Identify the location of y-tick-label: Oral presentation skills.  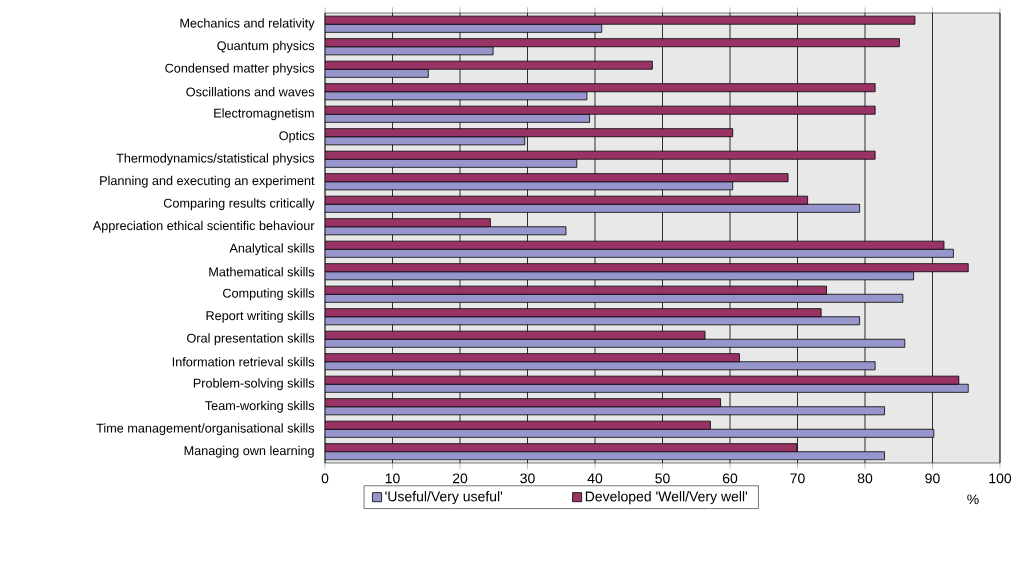
(251, 339).